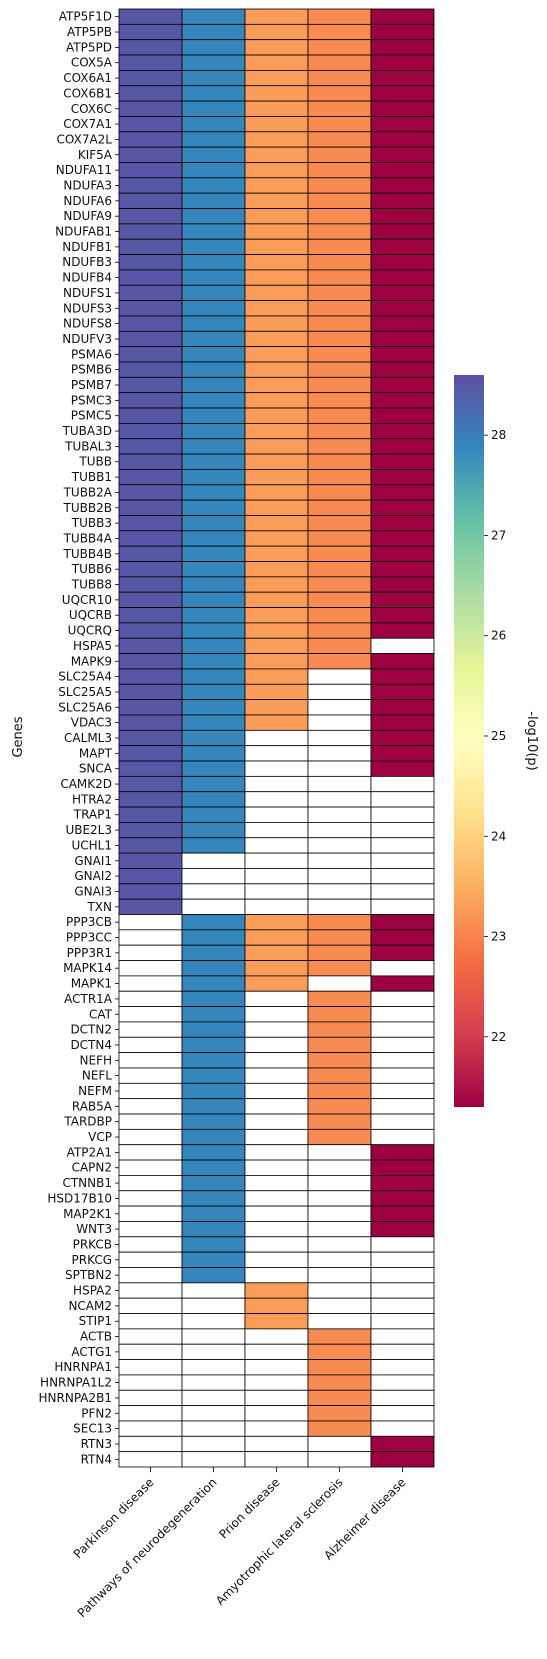 The image size is (547, 1659). I want to click on gene-label: ACTB, so click(96, 1337).